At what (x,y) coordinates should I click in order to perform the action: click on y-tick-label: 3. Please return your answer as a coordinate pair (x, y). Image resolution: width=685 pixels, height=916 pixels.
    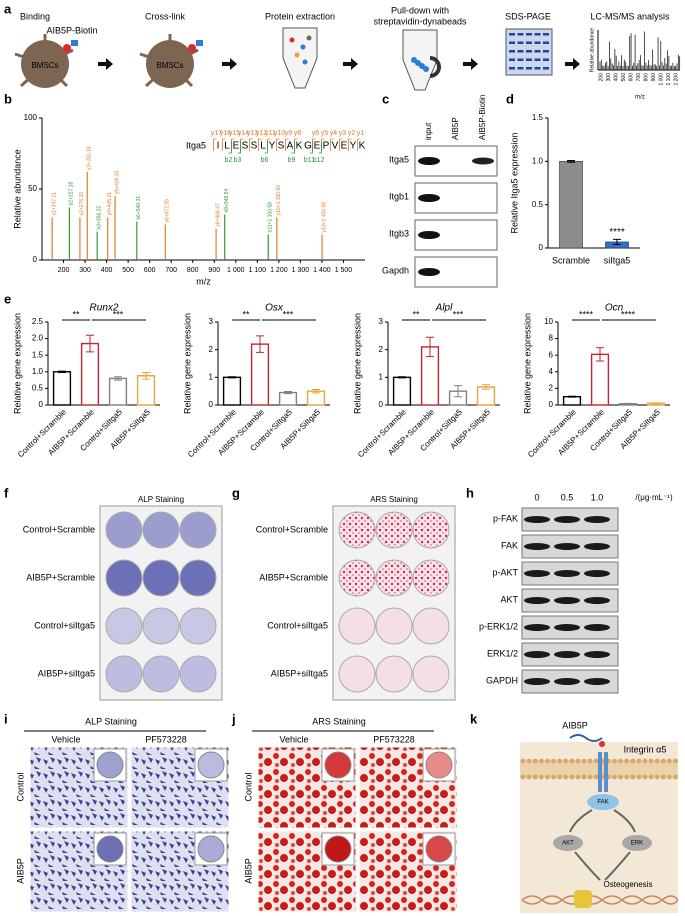
    Looking at the image, I should click on (381, 321).